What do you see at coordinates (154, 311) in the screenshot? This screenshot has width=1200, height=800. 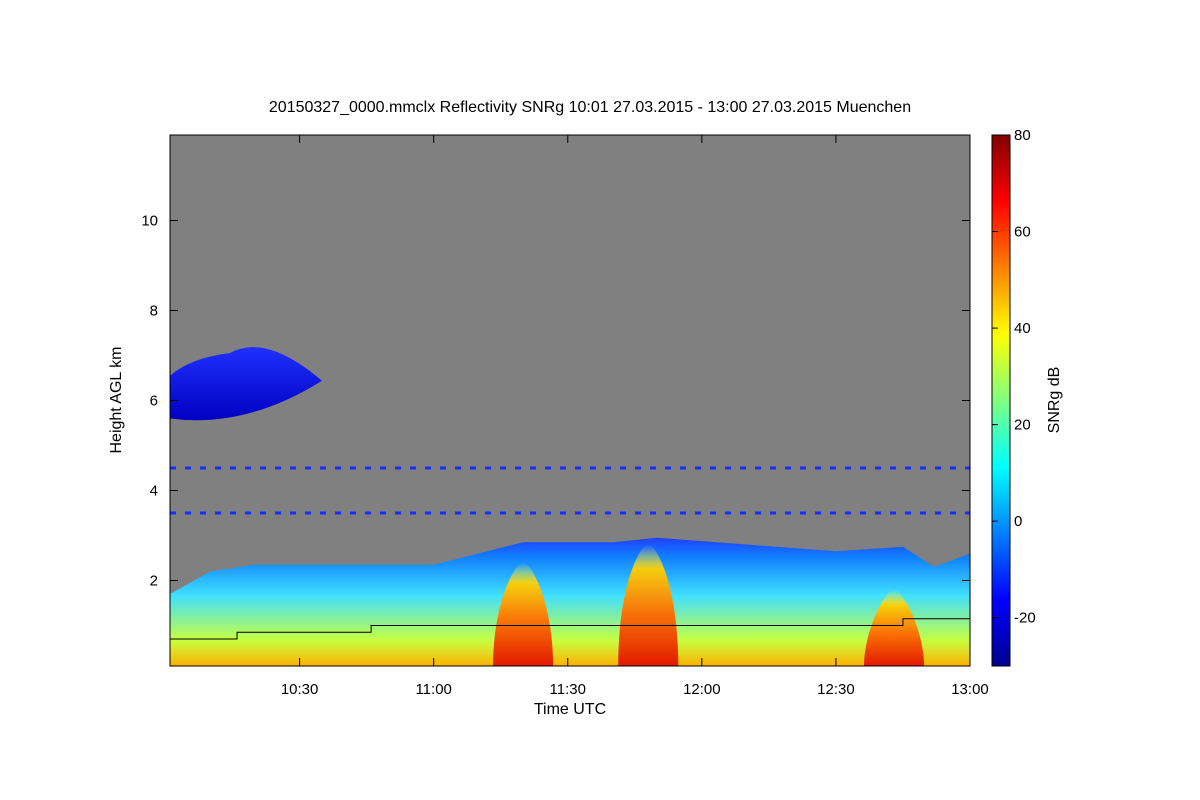 I see `y-tick-label: 8` at bounding box center [154, 311].